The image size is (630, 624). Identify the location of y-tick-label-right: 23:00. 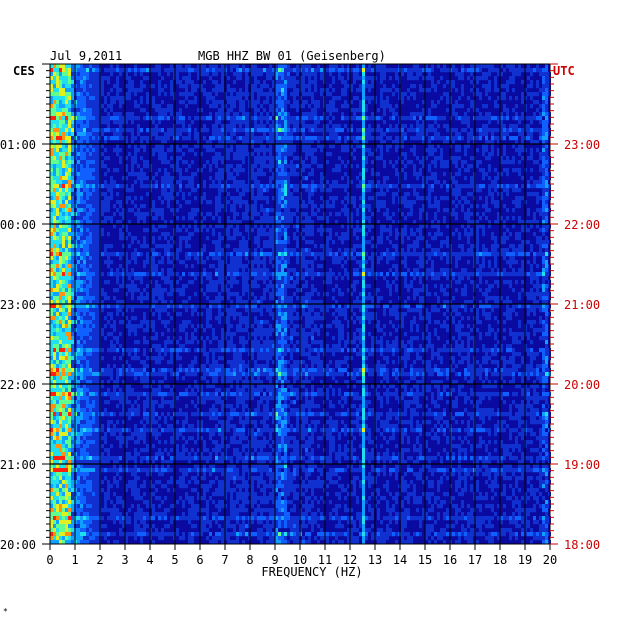
(582, 145).